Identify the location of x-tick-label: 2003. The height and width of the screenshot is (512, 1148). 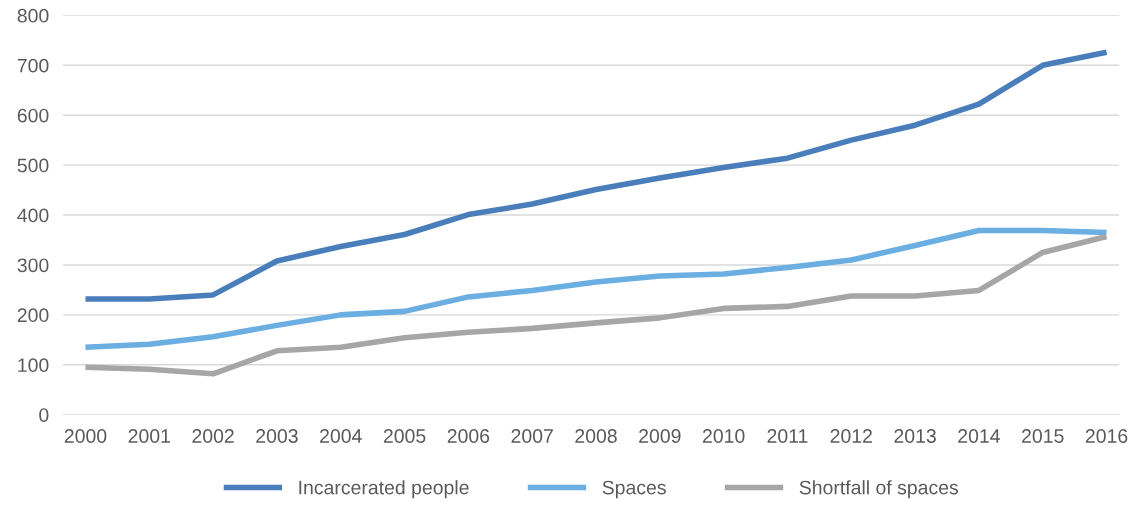
(277, 436).